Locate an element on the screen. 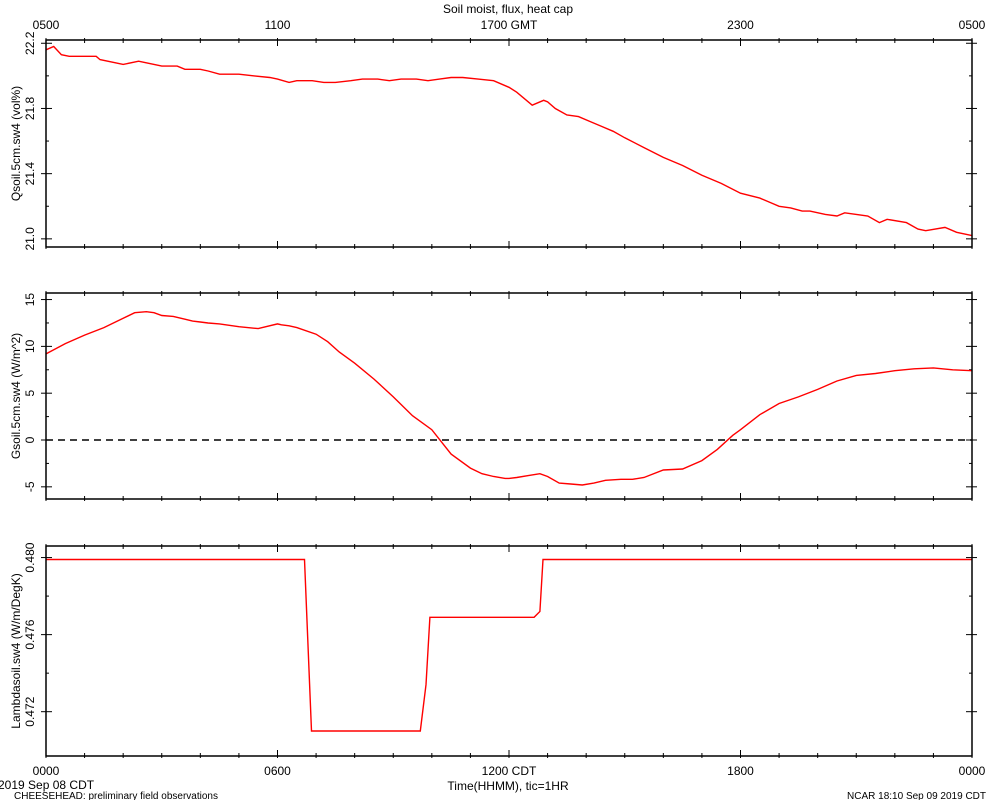  bottom-tick-label: 0600 is located at coordinates (277, 771).